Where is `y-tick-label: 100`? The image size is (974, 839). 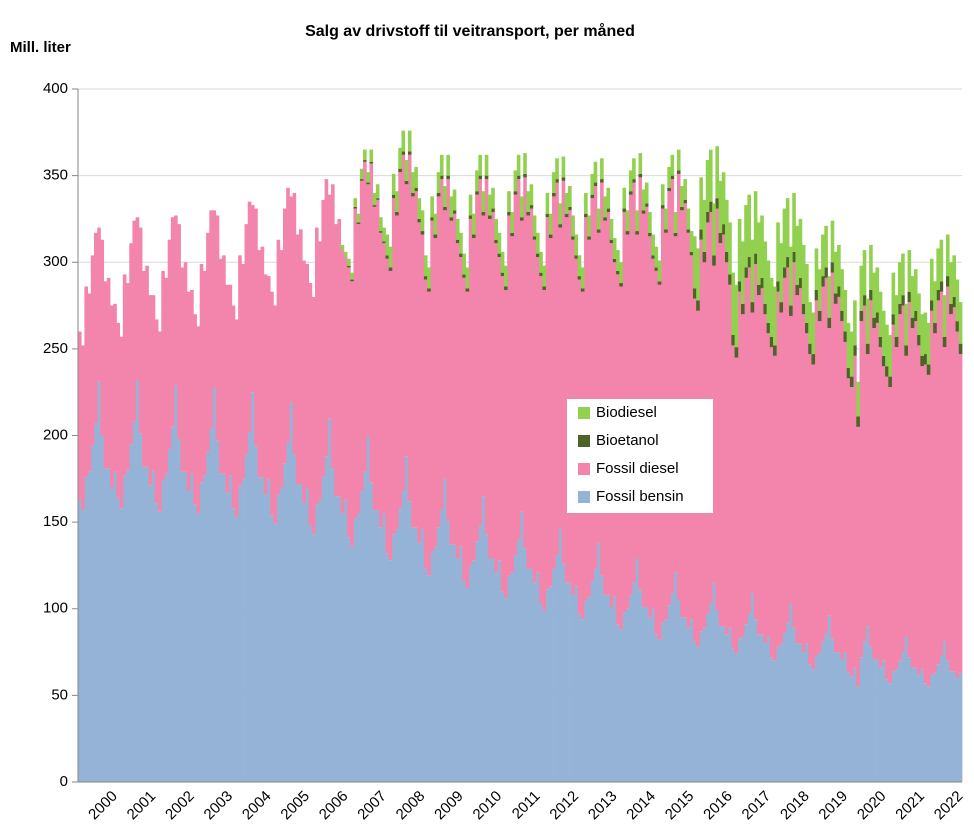
y-tick-label: 100 is located at coordinates (55, 608).